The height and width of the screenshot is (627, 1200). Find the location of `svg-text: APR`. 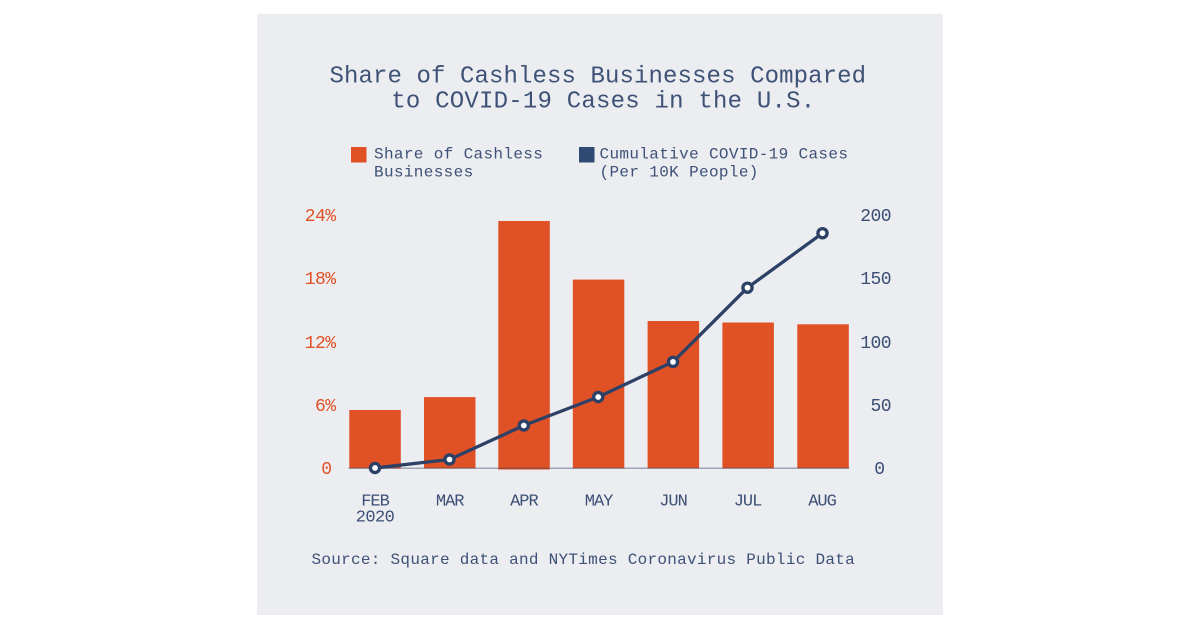

svg-text: APR is located at coordinates (524, 502).